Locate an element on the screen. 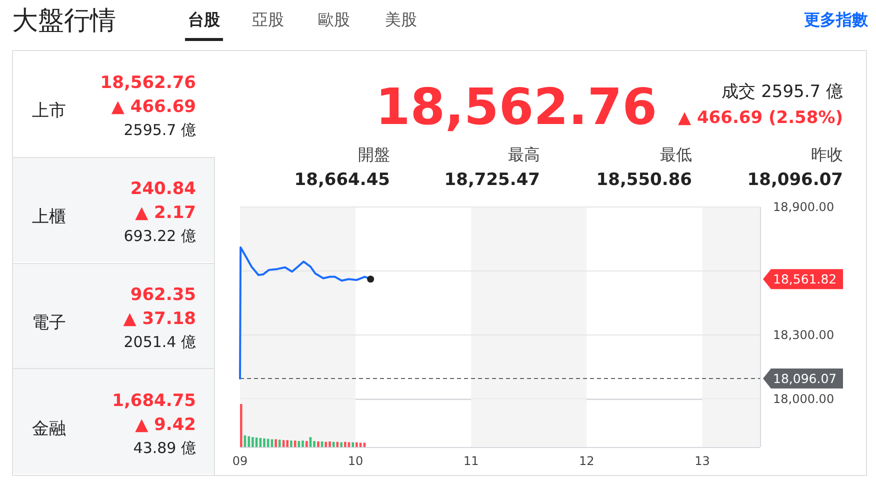 This screenshot has width=876, height=481. text: 2595.7 億 is located at coordinates (160, 130).